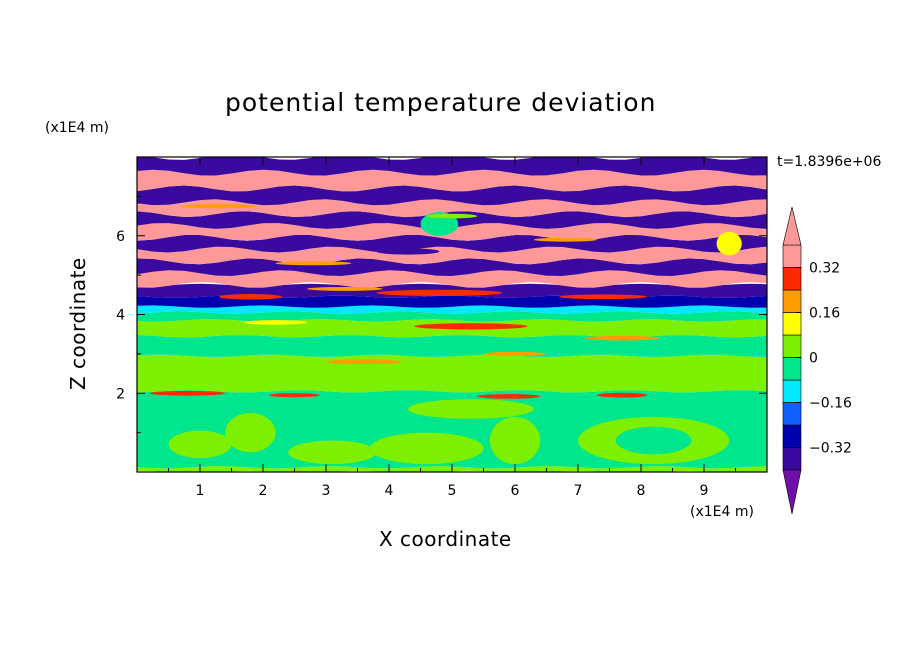 The height and width of the screenshot is (654, 904). What do you see at coordinates (792, 492) in the screenshot?
I see `colorbar-bottom-arrow` at bounding box center [792, 492].